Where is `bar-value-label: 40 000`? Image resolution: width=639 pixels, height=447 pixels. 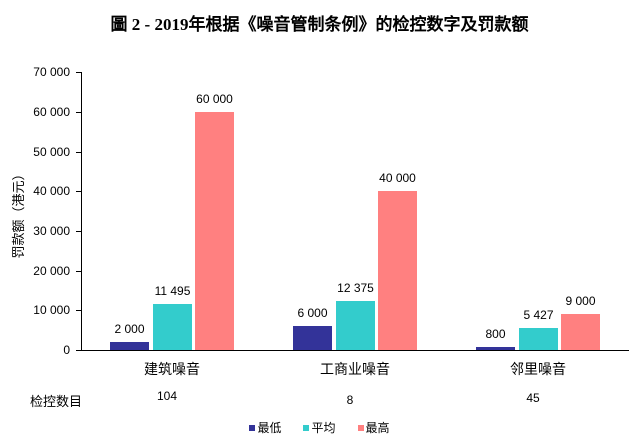 bar-value-label: 40 000 is located at coordinates (397, 178).